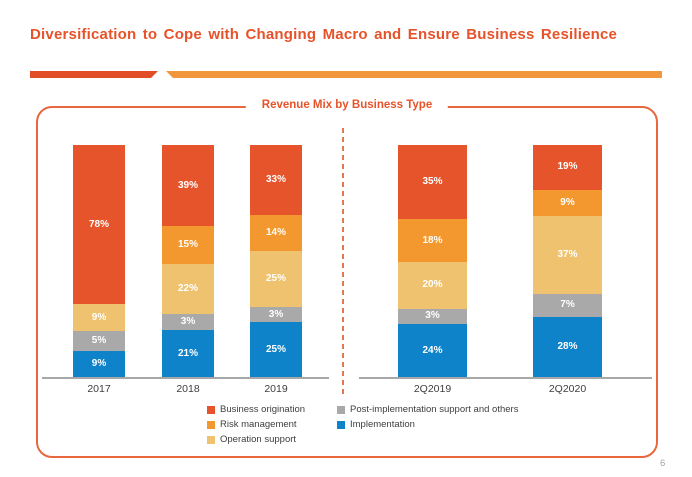 The width and height of the screenshot is (692, 477). What do you see at coordinates (567, 389) in the screenshot?
I see `category-label-2q2020: 2Q2020` at bounding box center [567, 389].